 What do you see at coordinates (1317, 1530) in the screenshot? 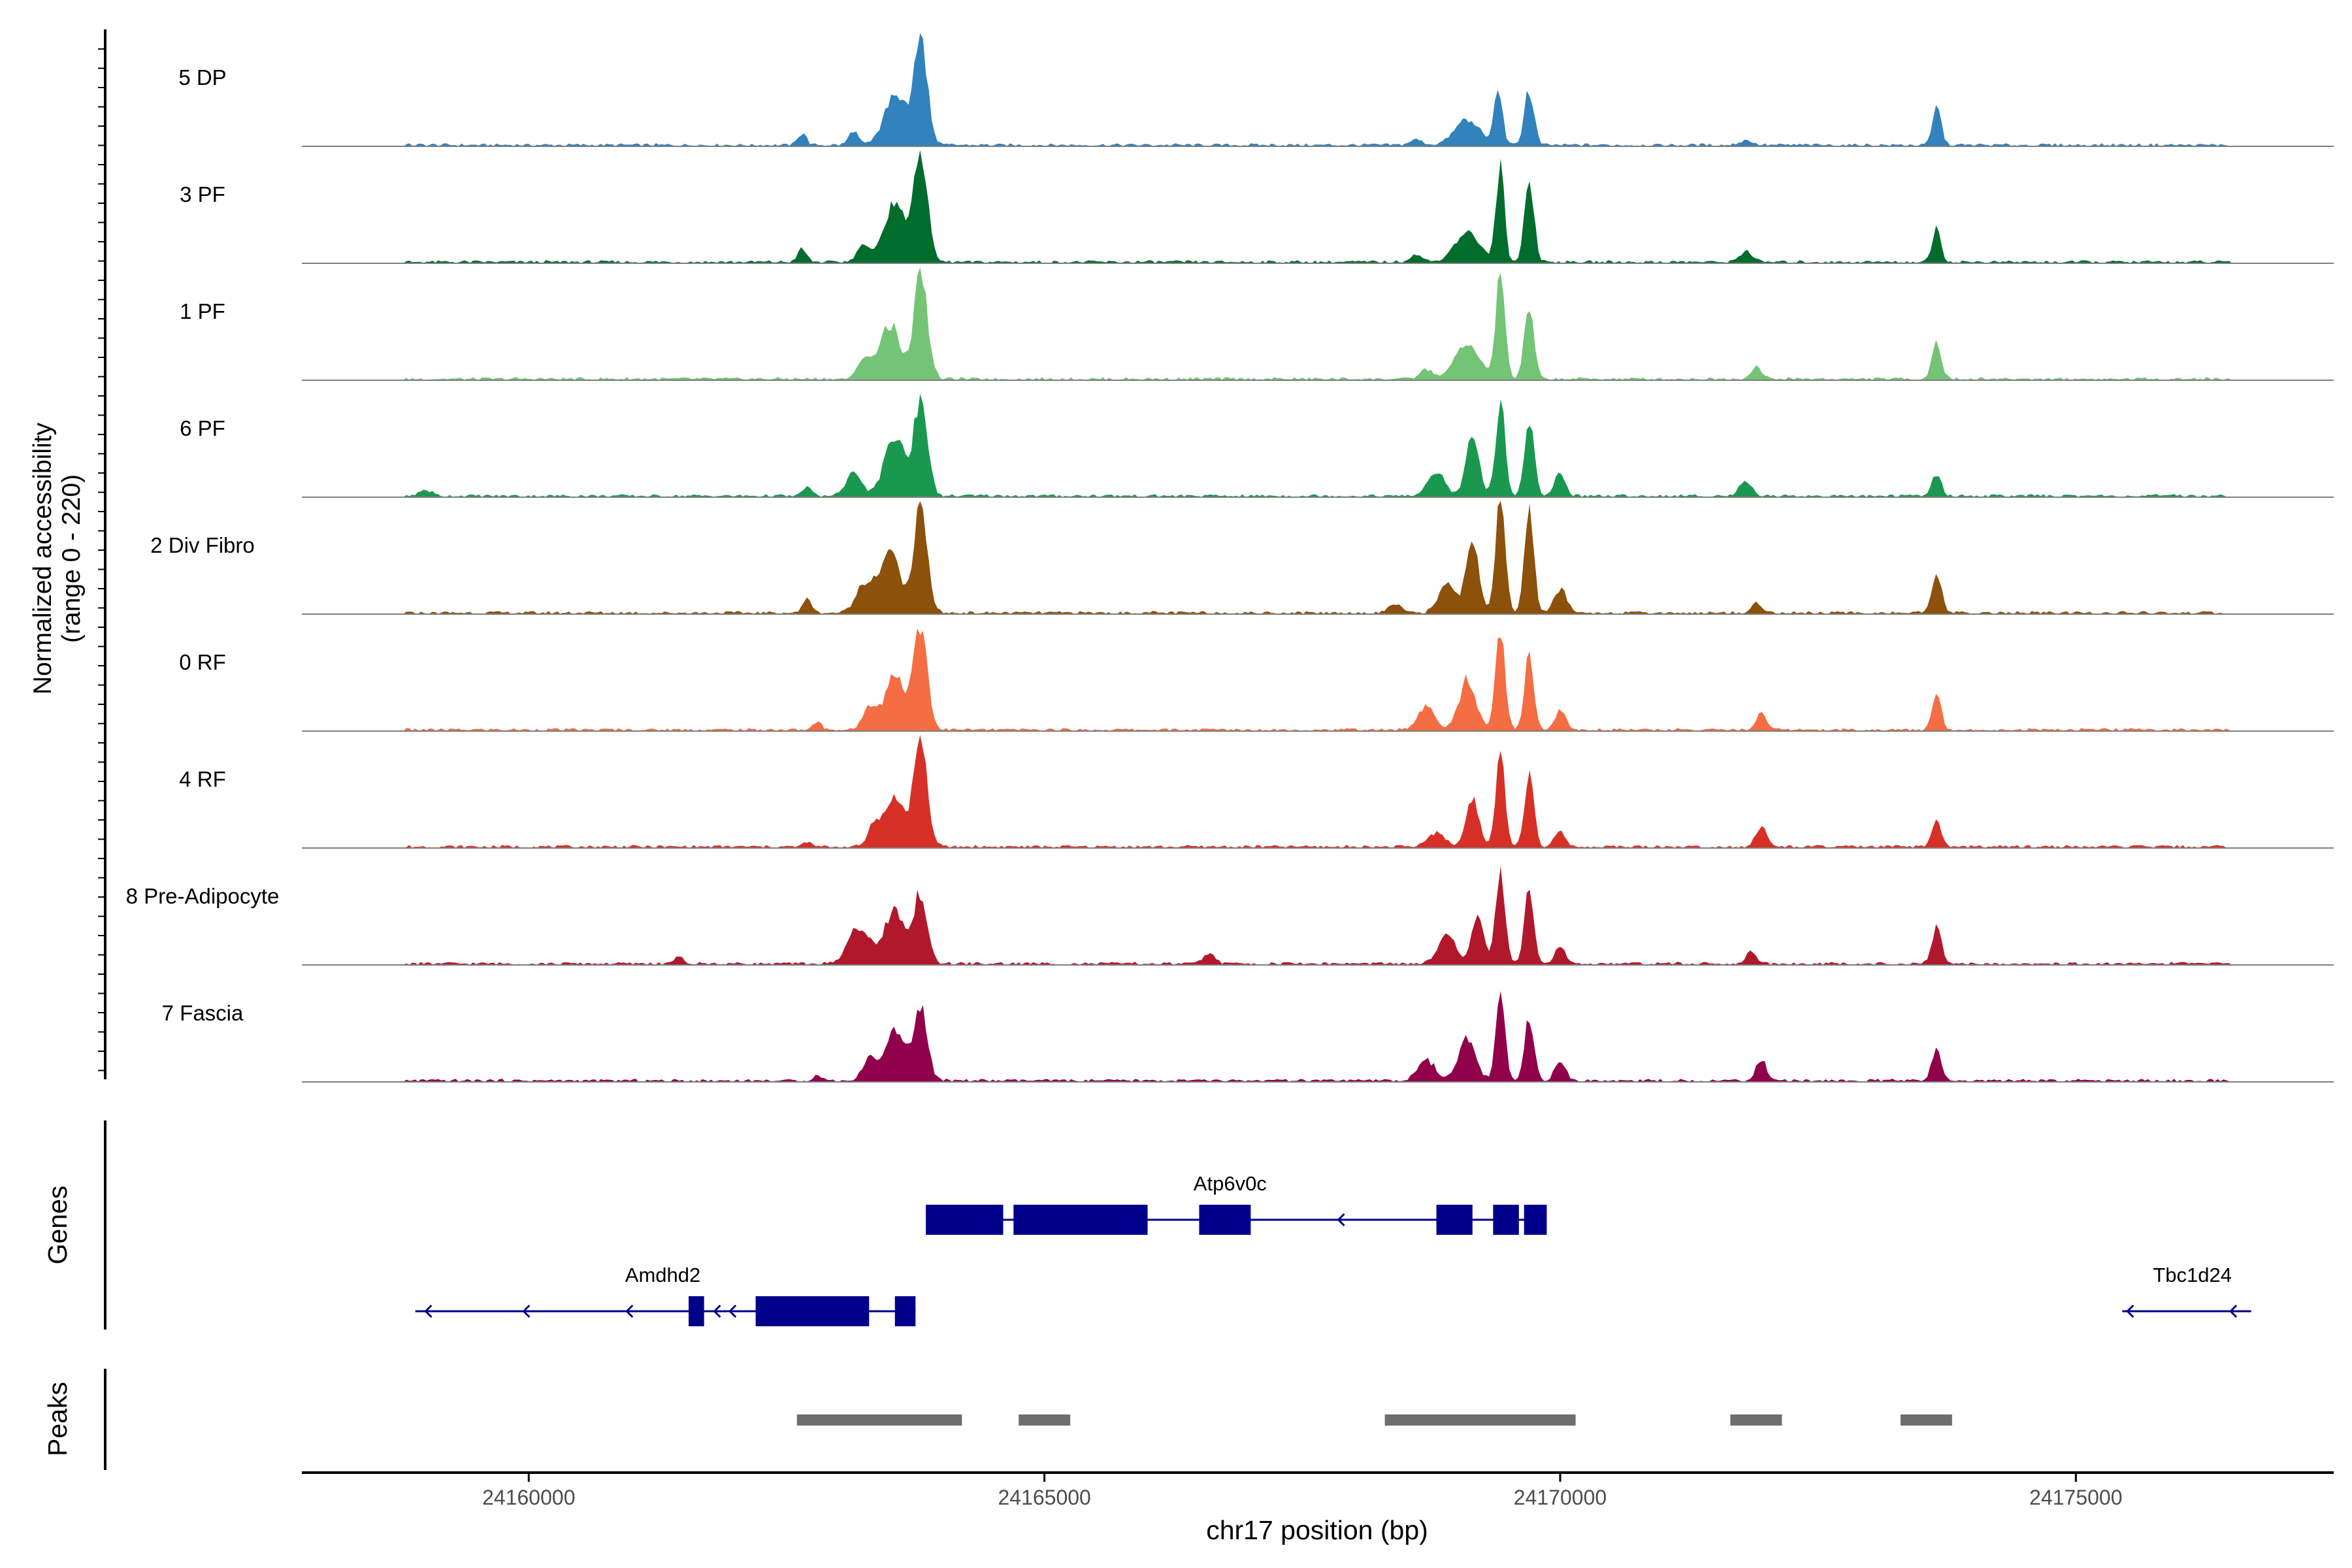
I see `x-axis-title: chr17 position (bp)` at bounding box center [1317, 1530].